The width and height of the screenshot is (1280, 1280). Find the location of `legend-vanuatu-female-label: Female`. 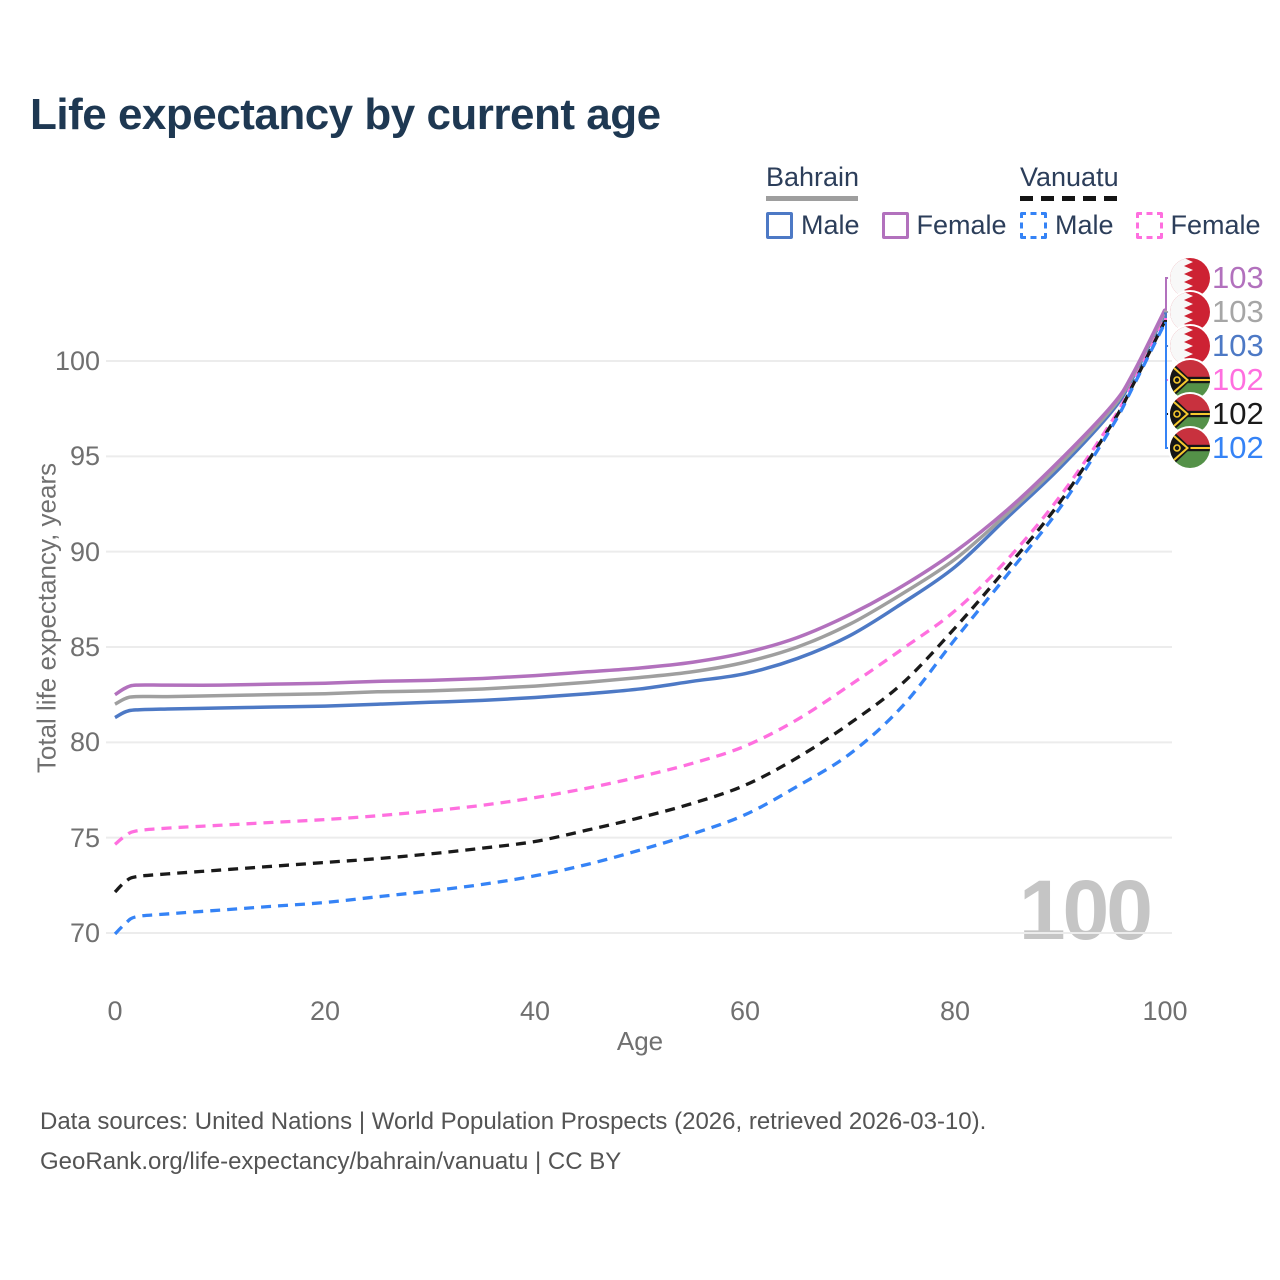

legend-vanuatu-female-label: Female is located at coordinates (1215, 225).